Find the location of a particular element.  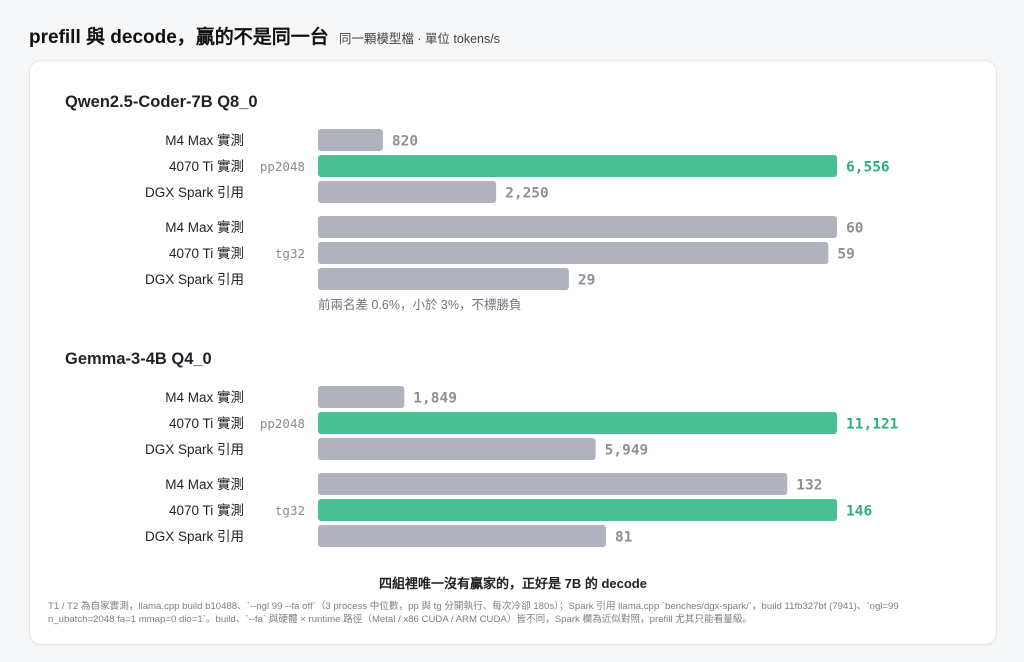

value-label: 29 is located at coordinates (586, 281).